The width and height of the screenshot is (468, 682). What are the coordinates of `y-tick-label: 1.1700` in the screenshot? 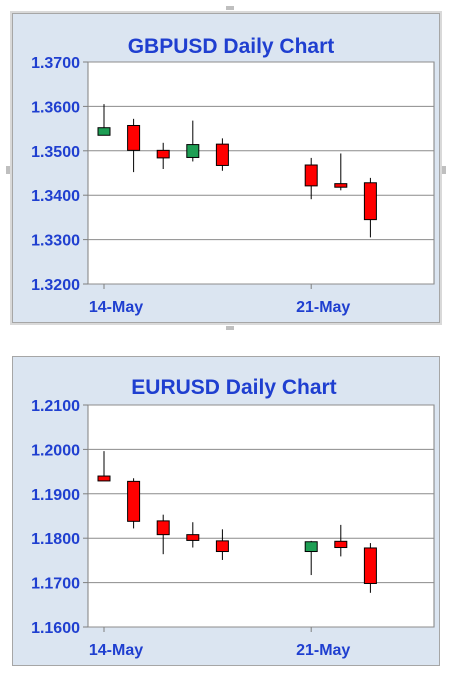 It's located at (55, 584).